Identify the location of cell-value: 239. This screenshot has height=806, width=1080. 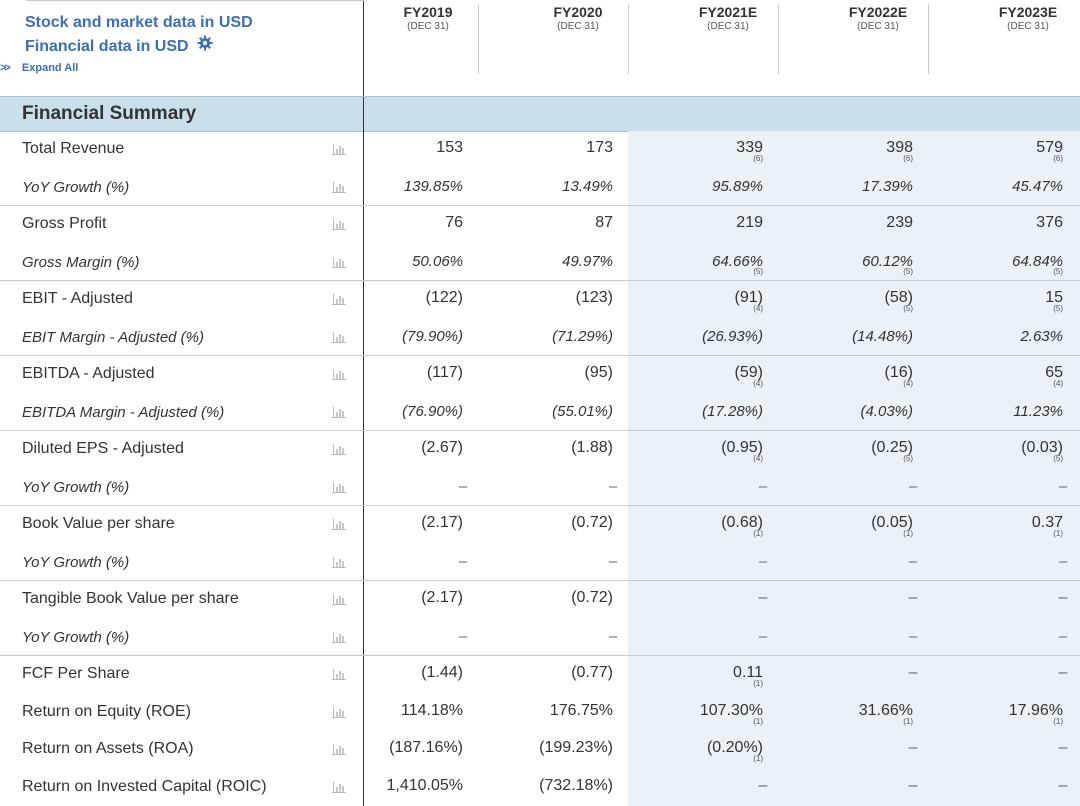
(899, 222).